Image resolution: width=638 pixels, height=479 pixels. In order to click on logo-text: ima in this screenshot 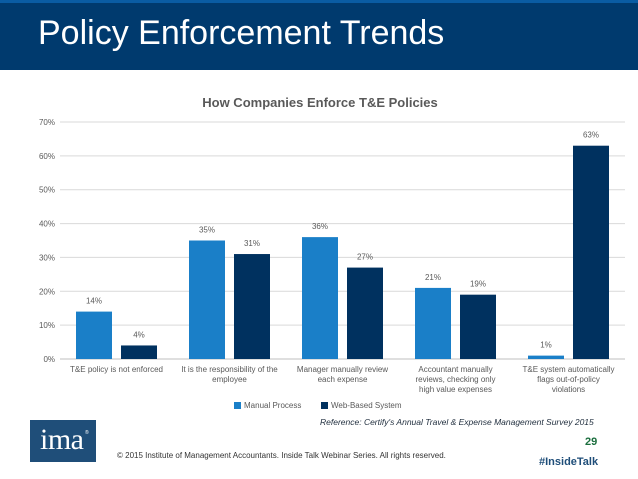, I will do `click(62, 439)`.